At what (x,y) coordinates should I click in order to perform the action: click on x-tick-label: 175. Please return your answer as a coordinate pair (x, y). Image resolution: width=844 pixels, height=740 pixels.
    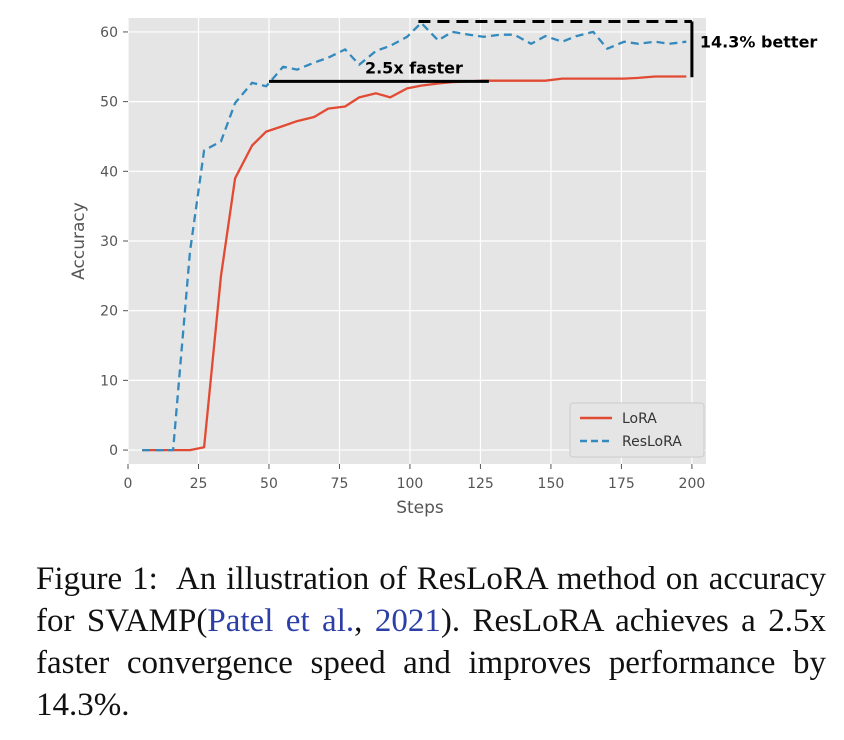
    Looking at the image, I should click on (621, 484).